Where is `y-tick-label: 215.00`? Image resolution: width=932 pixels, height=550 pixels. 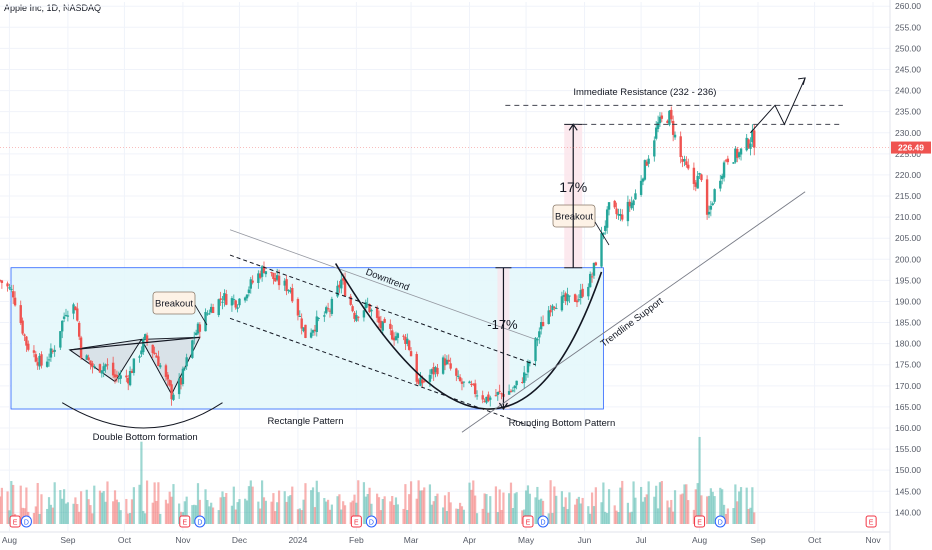
y-tick-label: 215.00 is located at coordinates (908, 196).